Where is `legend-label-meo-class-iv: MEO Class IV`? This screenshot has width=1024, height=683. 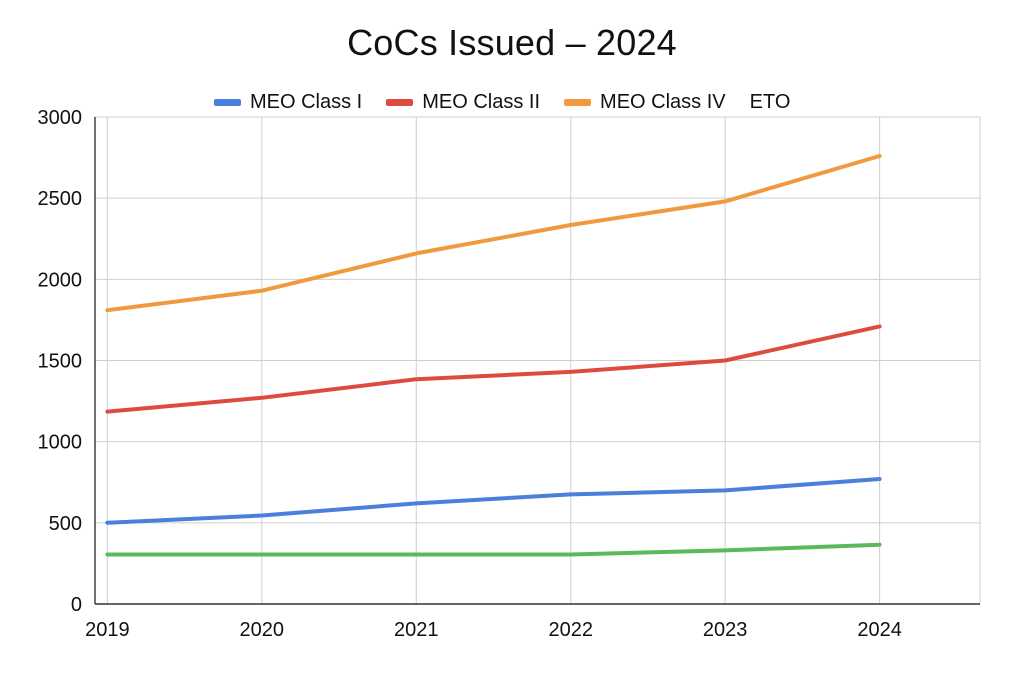 legend-label-meo-class-iv: MEO Class IV is located at coordinates (663, 101).